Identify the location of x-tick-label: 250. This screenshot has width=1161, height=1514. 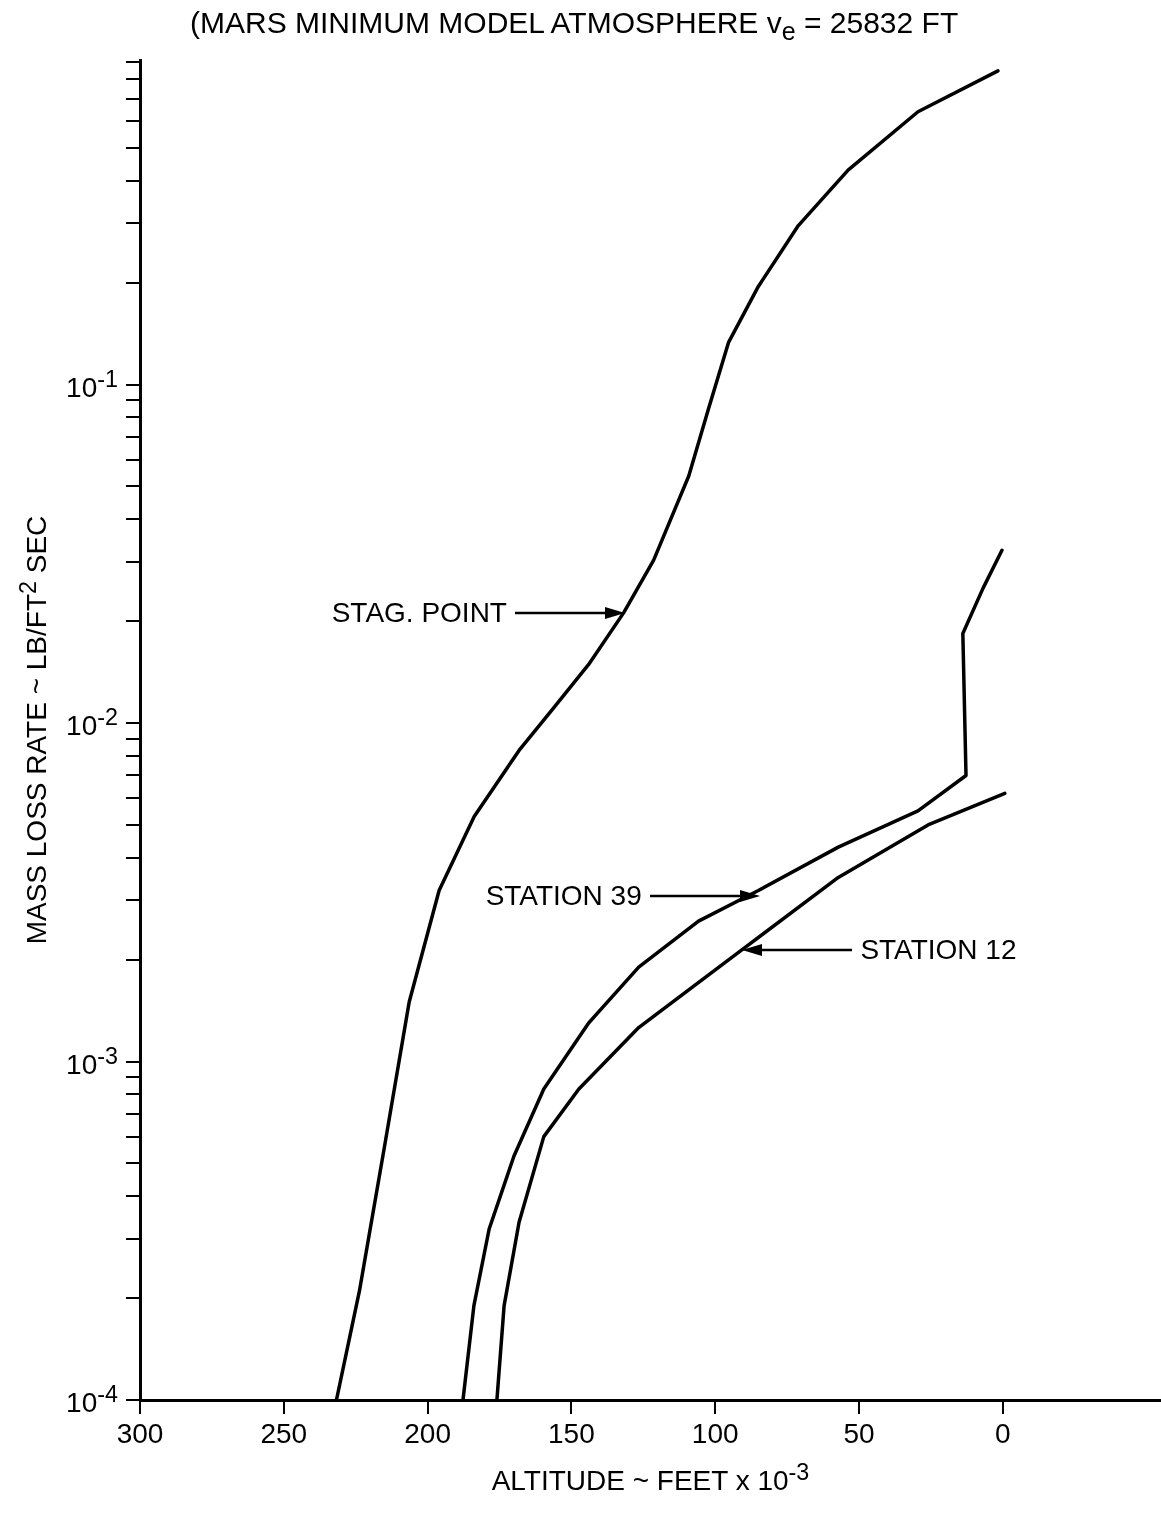
(284, 1433).